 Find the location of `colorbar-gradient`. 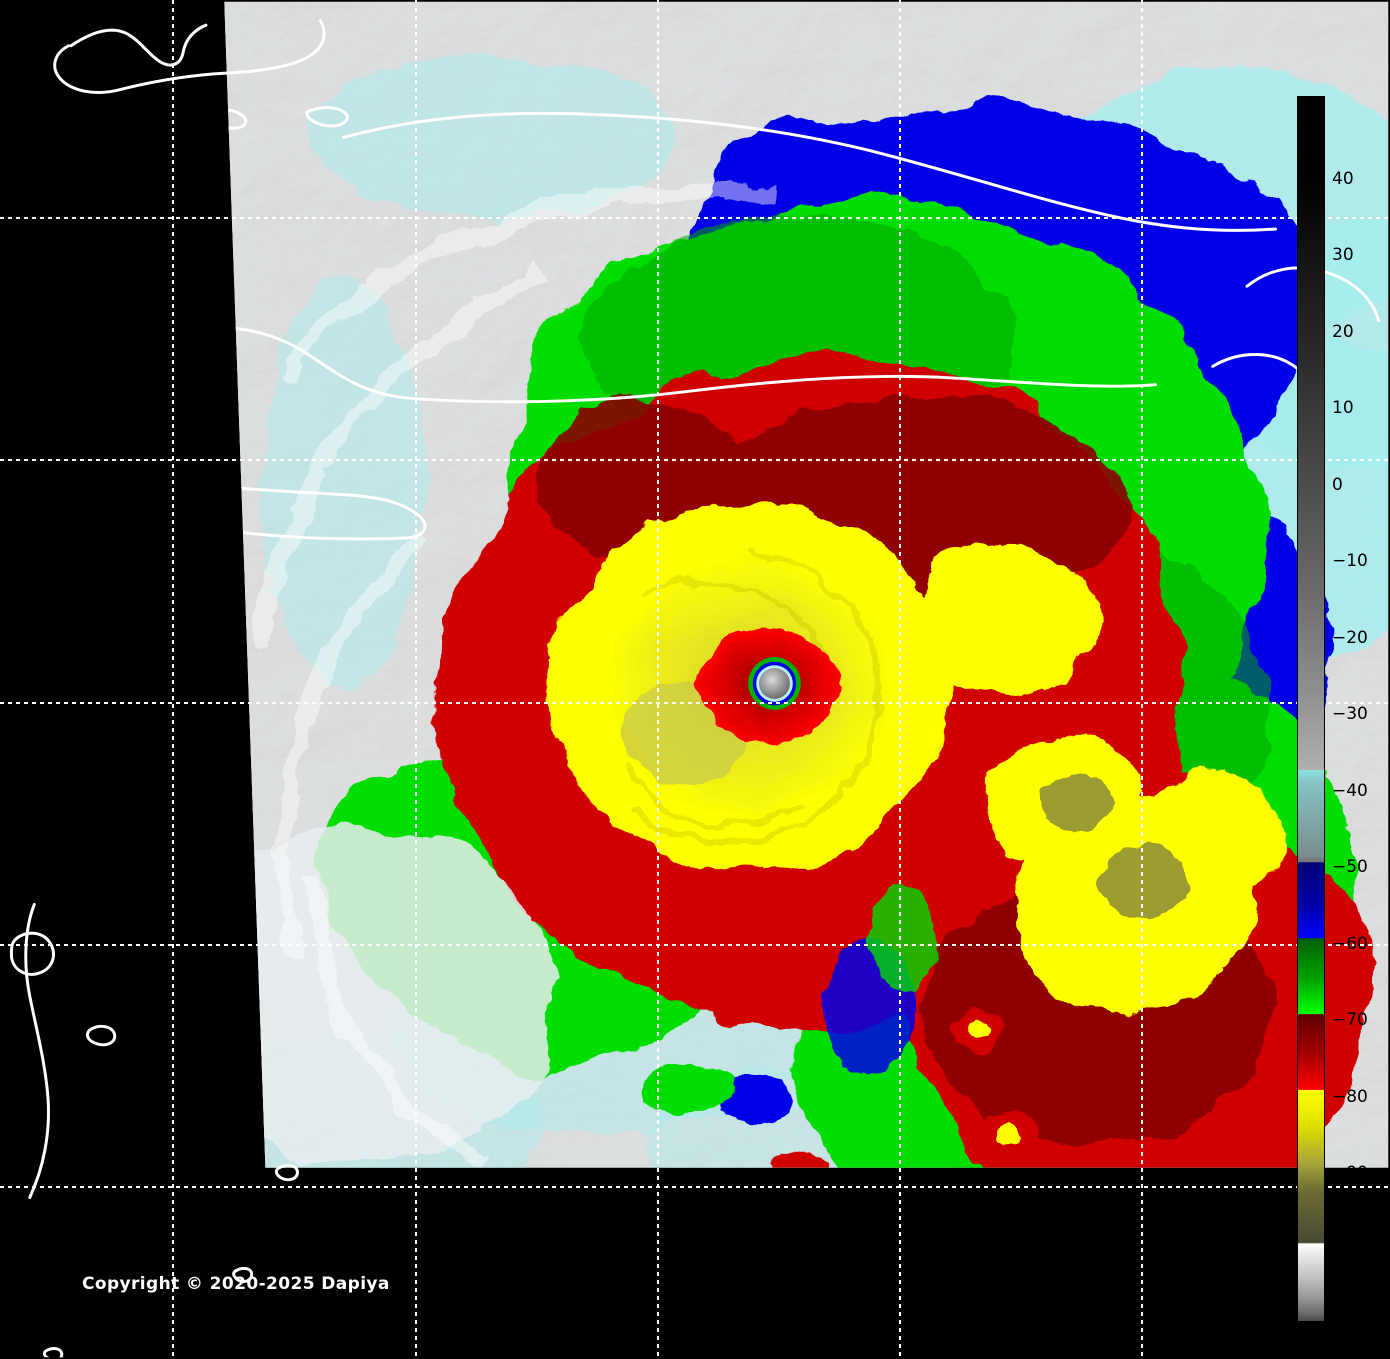

colorbar-gradient is located at coordinates (1311, 709).